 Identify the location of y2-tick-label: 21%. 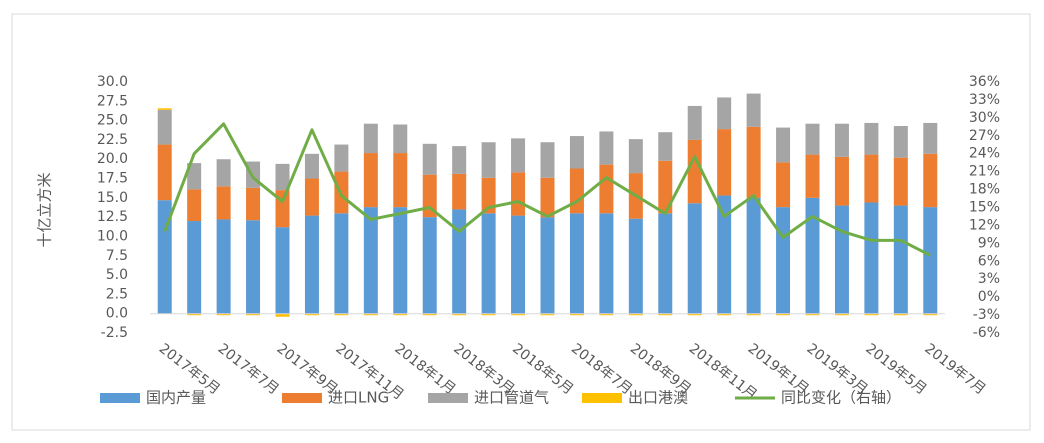
(984, 172).